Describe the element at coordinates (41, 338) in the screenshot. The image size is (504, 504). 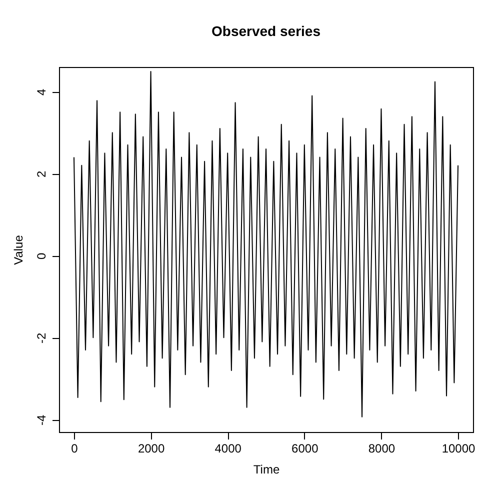
I see `y-tick-label: -2` at that location.